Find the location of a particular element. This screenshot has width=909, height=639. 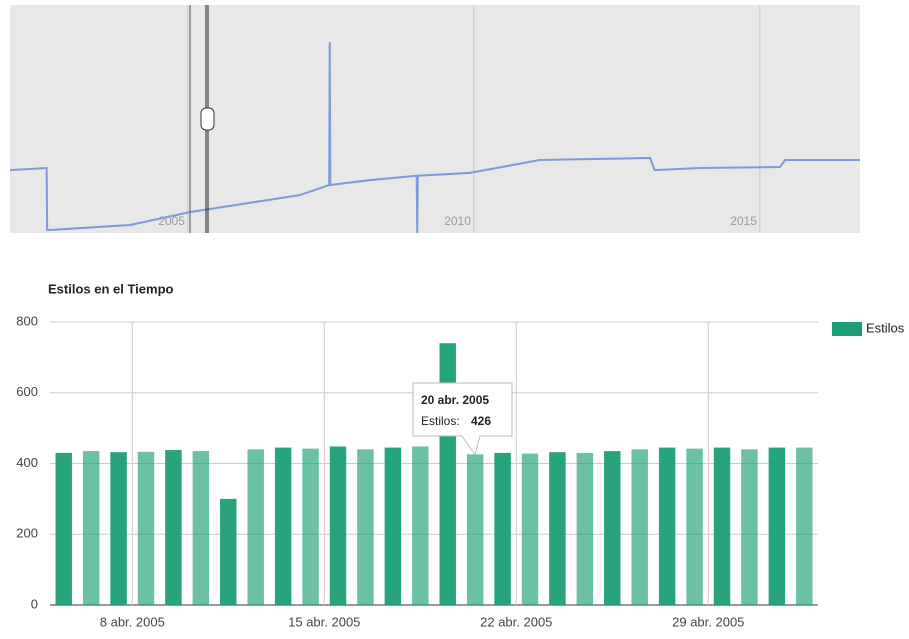

x-tick-label: 2010 is located at coordinates (457, 221).